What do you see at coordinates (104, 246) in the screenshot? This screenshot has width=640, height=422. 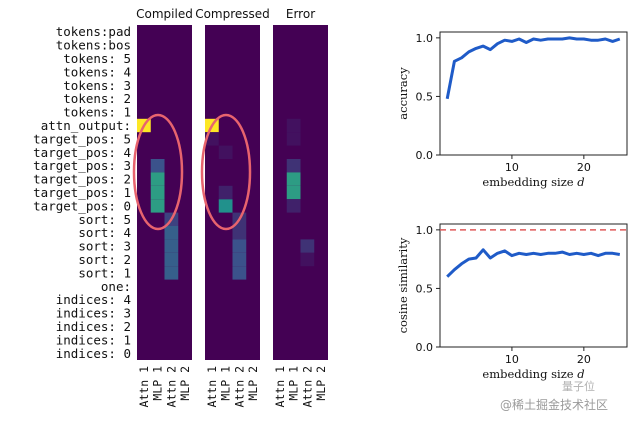 I see `row-label: sort: 3` at bounding box center [104, 246].